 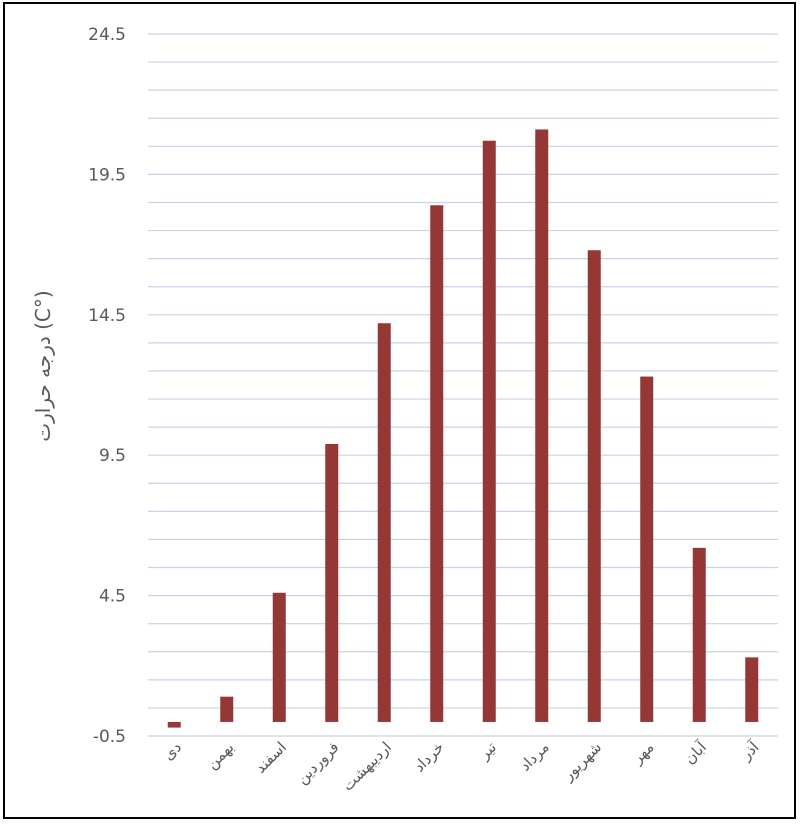 What do you see at coordinates (107, 175) in the screenshot?
I see `y-tick-label: 19.5` at bounding box center [107, 175].